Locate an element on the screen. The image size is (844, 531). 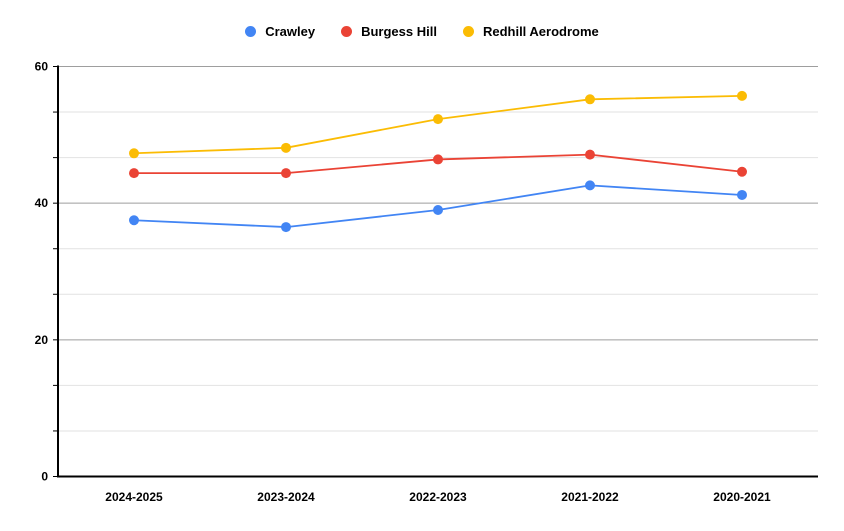
x-axis-label: 2021-2022 is located at coordinates (590, 497).